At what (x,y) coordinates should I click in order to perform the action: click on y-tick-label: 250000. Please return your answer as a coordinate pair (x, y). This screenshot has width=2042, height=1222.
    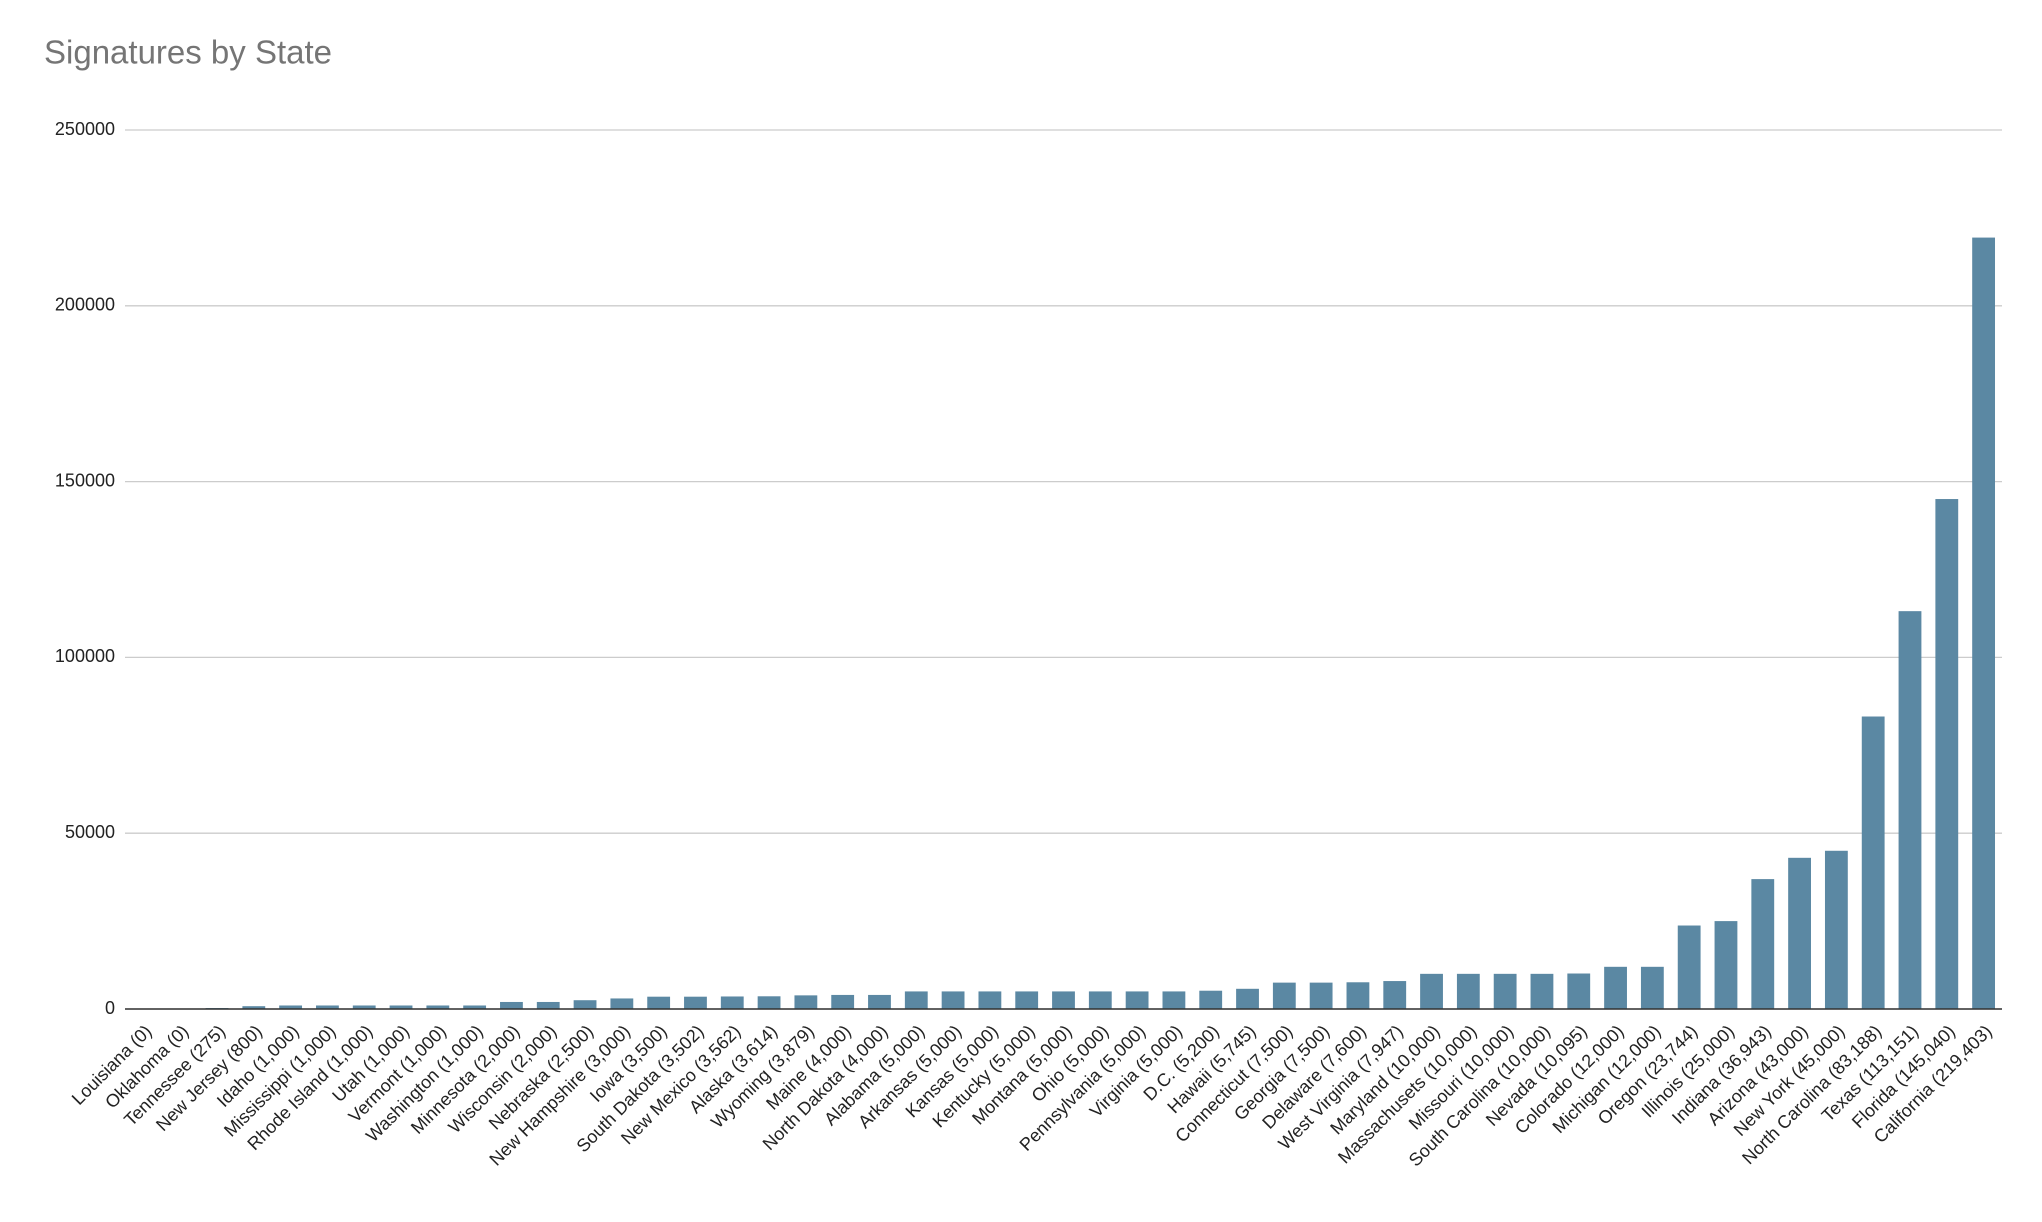
    Looking at the image, I should click on (85, 129).